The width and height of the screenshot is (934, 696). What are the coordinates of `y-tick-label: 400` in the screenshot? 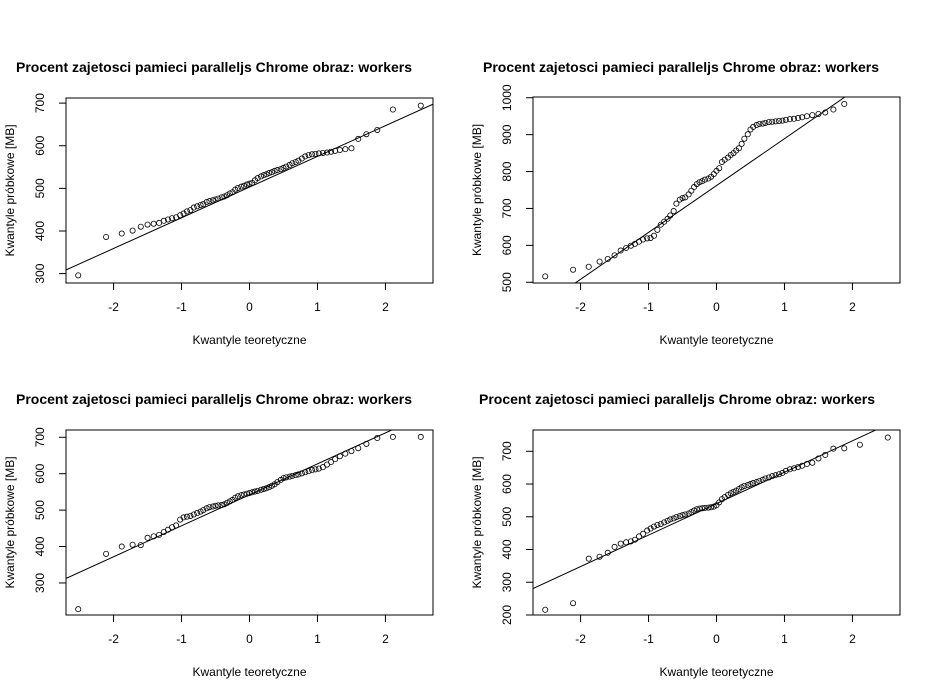 It's located at (40, 546).